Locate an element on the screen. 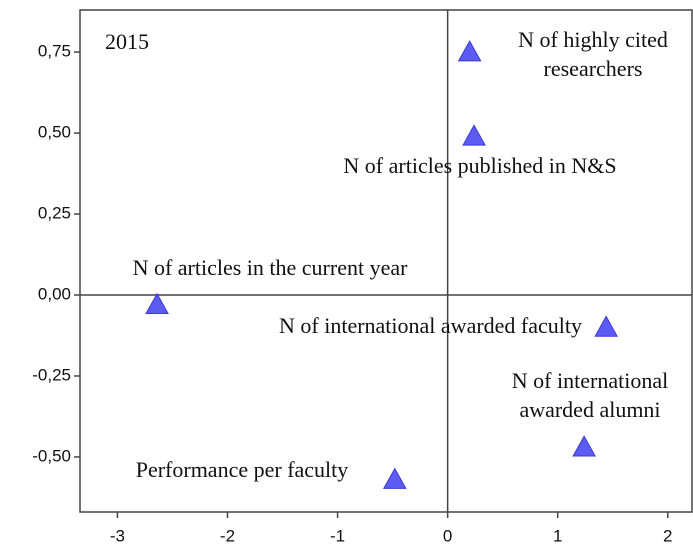 This screenshot has height=552, width=693. y-tick-label: -0,25 is located at coordinates (51, 374).